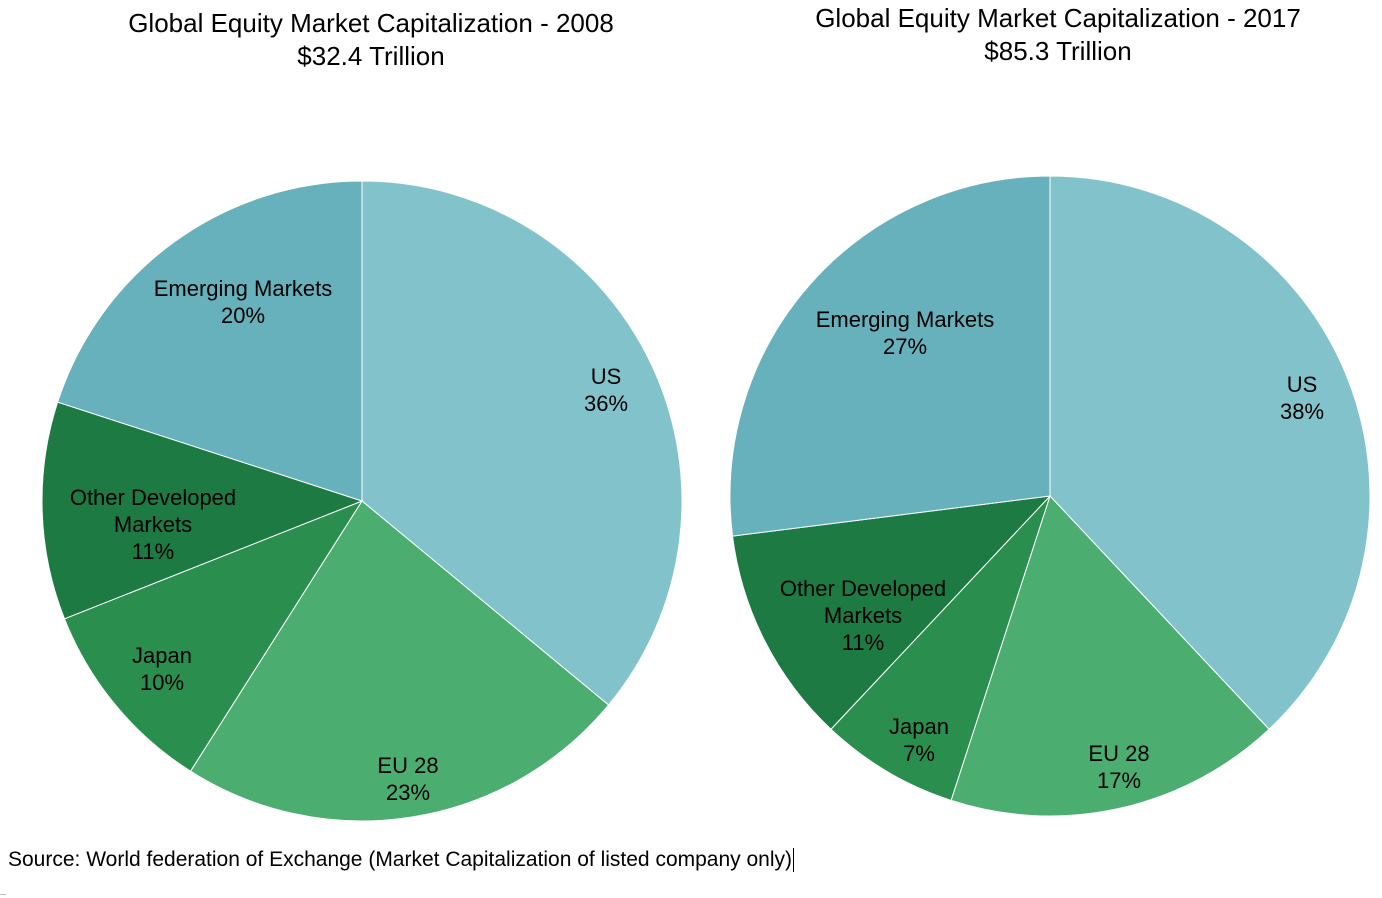 The height and width of the screenshot is (898, 1382). Describe the element at coordinates (606, 403) in the screenshot. I see `slice-percent-label: 36%` at that location.